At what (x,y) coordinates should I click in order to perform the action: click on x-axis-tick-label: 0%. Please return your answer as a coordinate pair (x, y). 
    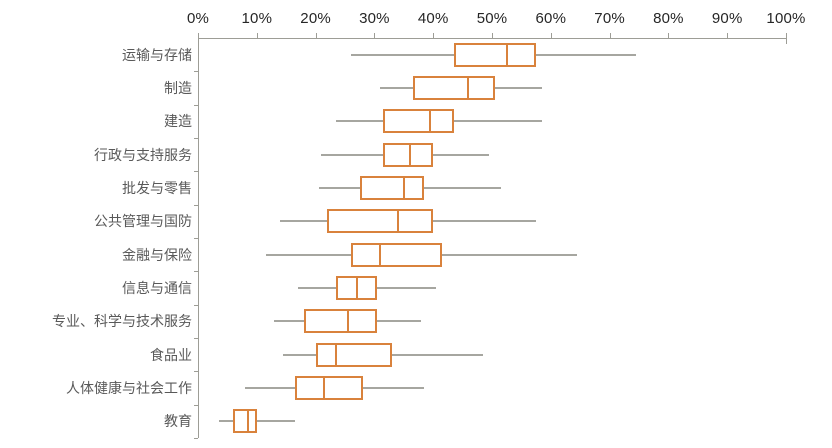
    Looking at the image, I should click on (198, 18).